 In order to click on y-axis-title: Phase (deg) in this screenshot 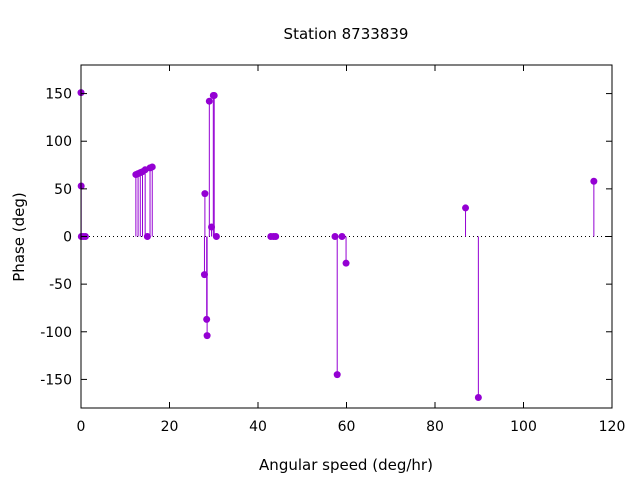, I will do `click(19, 237)`.